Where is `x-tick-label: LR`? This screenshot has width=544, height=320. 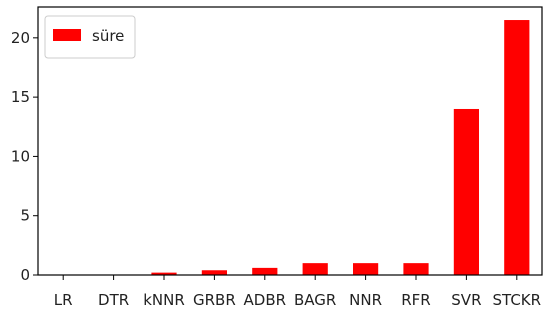 x-tick-label: LR is located at coordinates (63, 300).